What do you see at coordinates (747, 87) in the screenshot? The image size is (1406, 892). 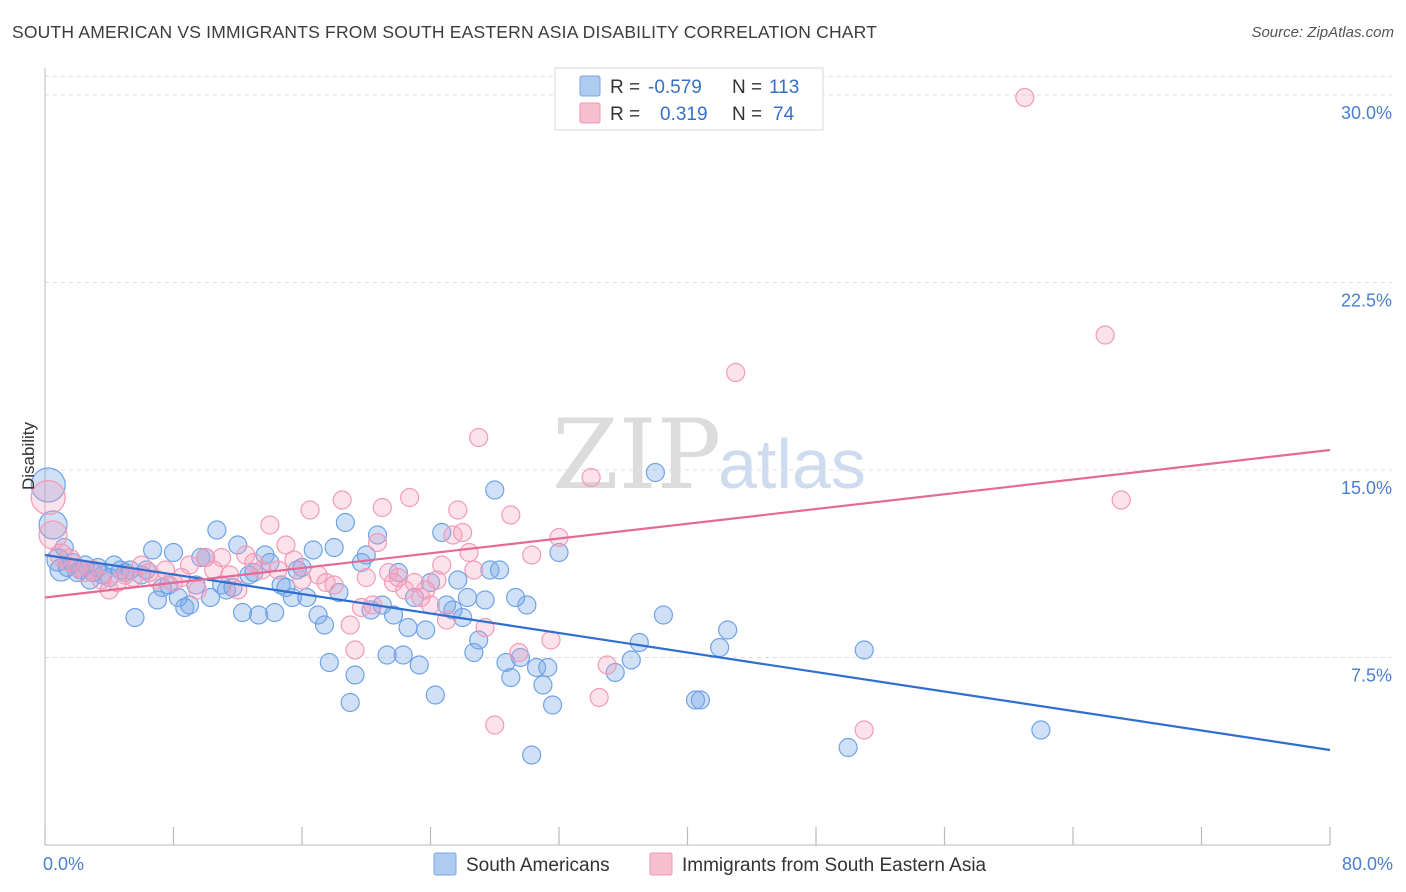 I see `legend-n-label-1: N =` at bounding box center [747, 87].